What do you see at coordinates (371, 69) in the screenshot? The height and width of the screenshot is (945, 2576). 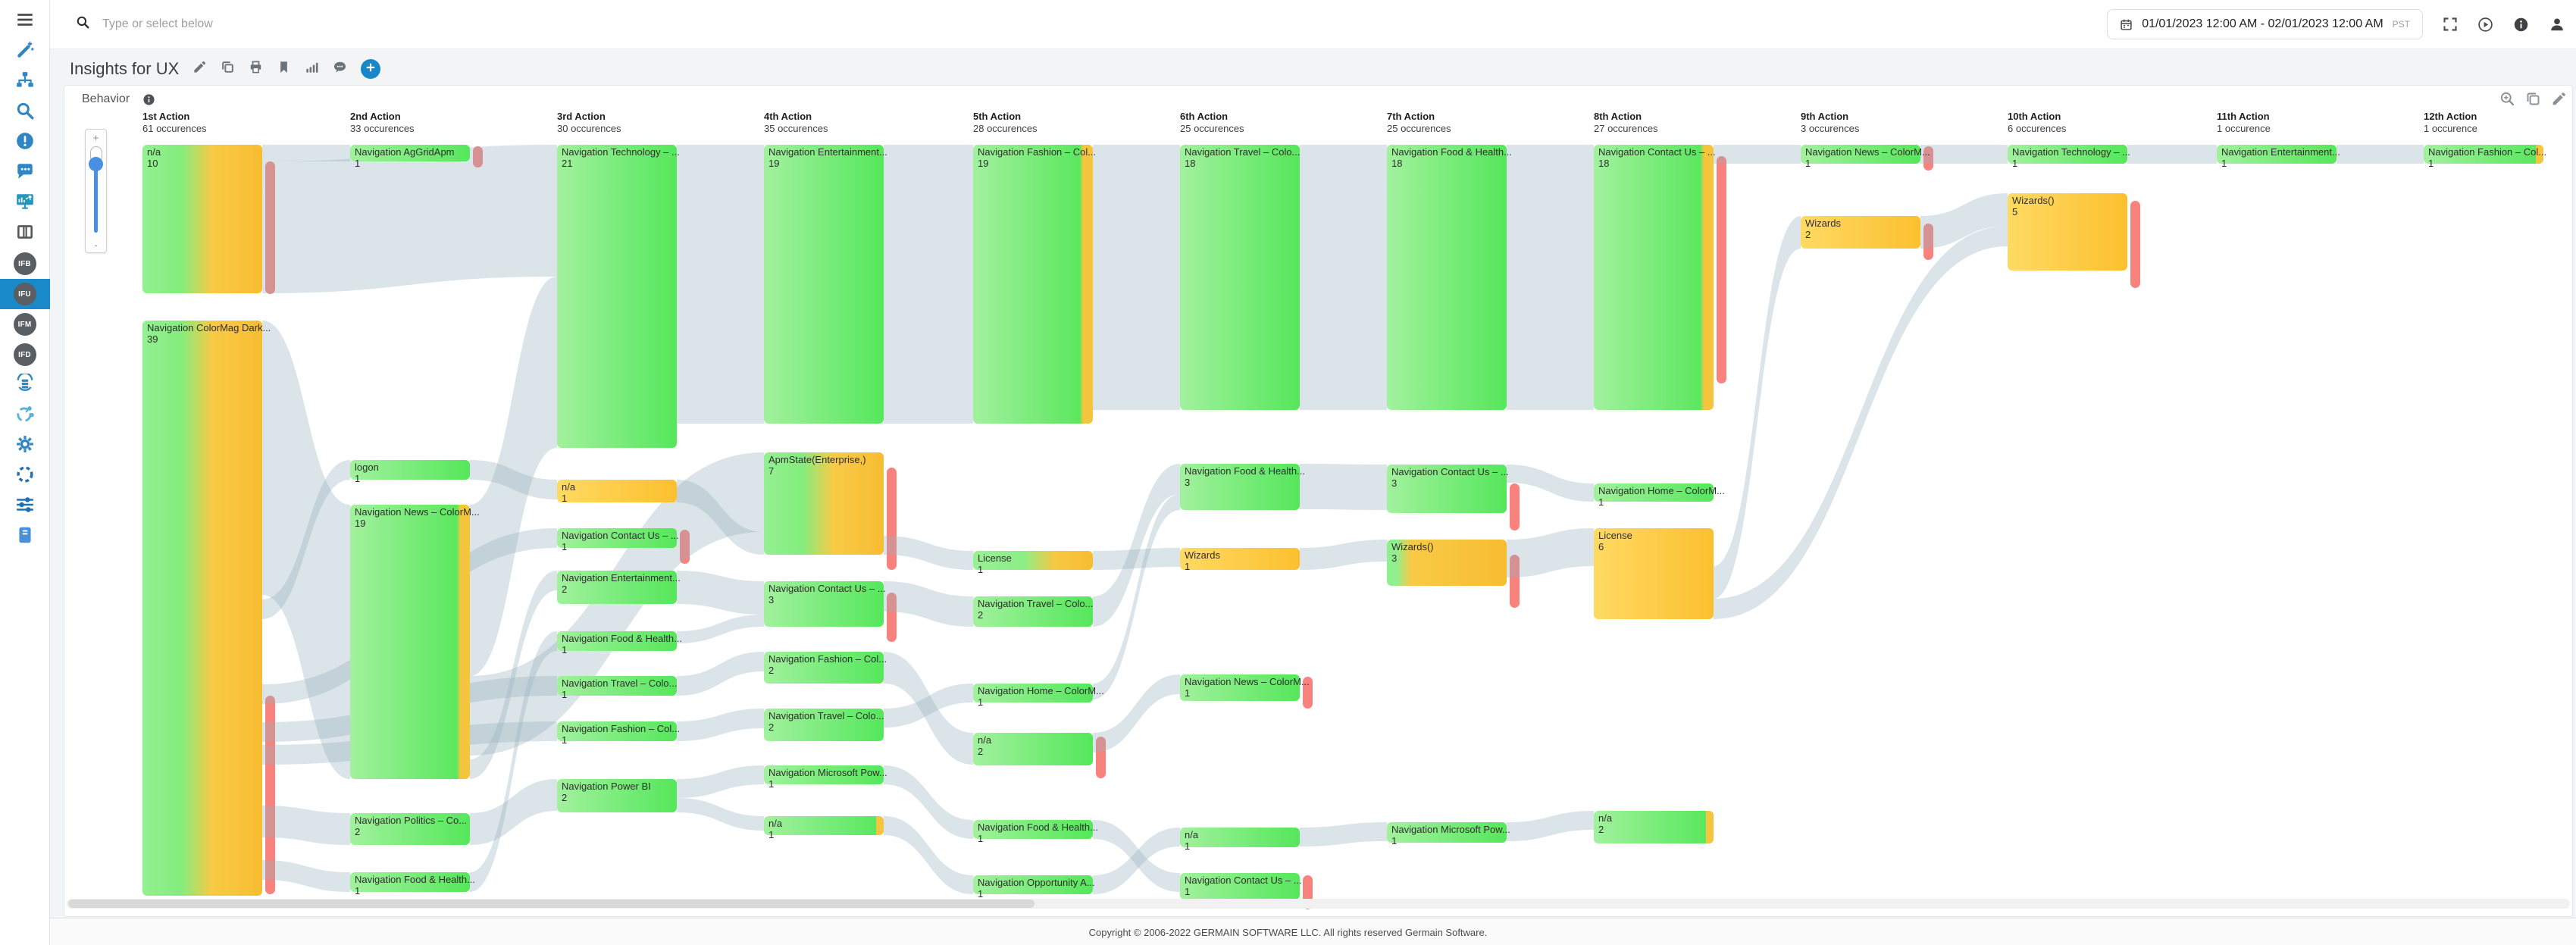 I see `add-button` at bounding box center [371, 69].